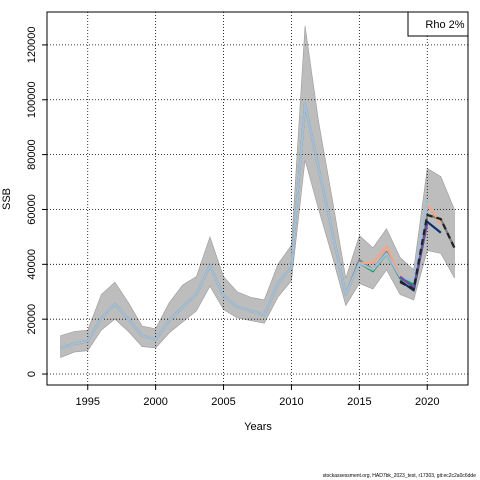 This screenshot has height=480, width=480. Describe the element at coordinates (32, 154) in the screenshot. I see `y-tick-label: 80000` at that location.